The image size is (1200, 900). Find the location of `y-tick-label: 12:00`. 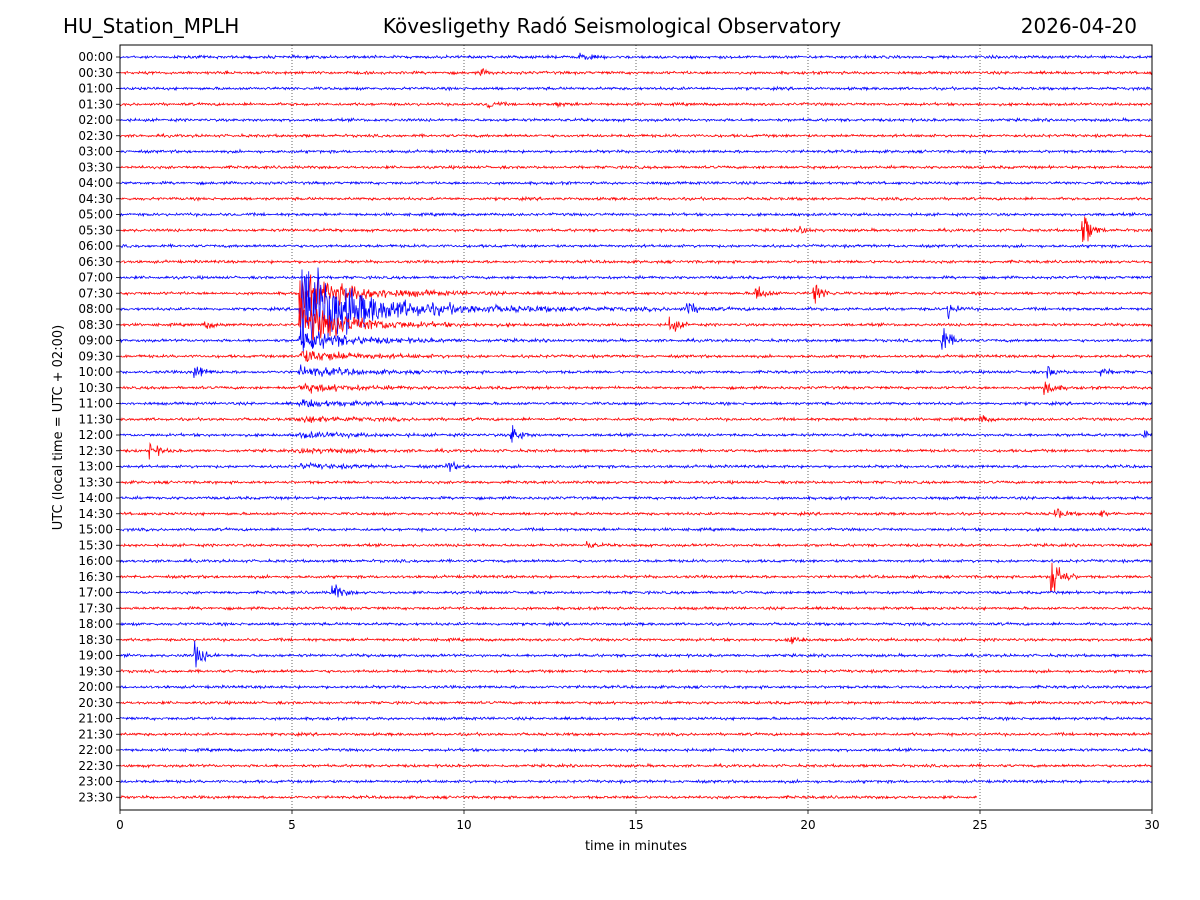

y-tick-label: 12:00 is located at coordinates (95, 435).